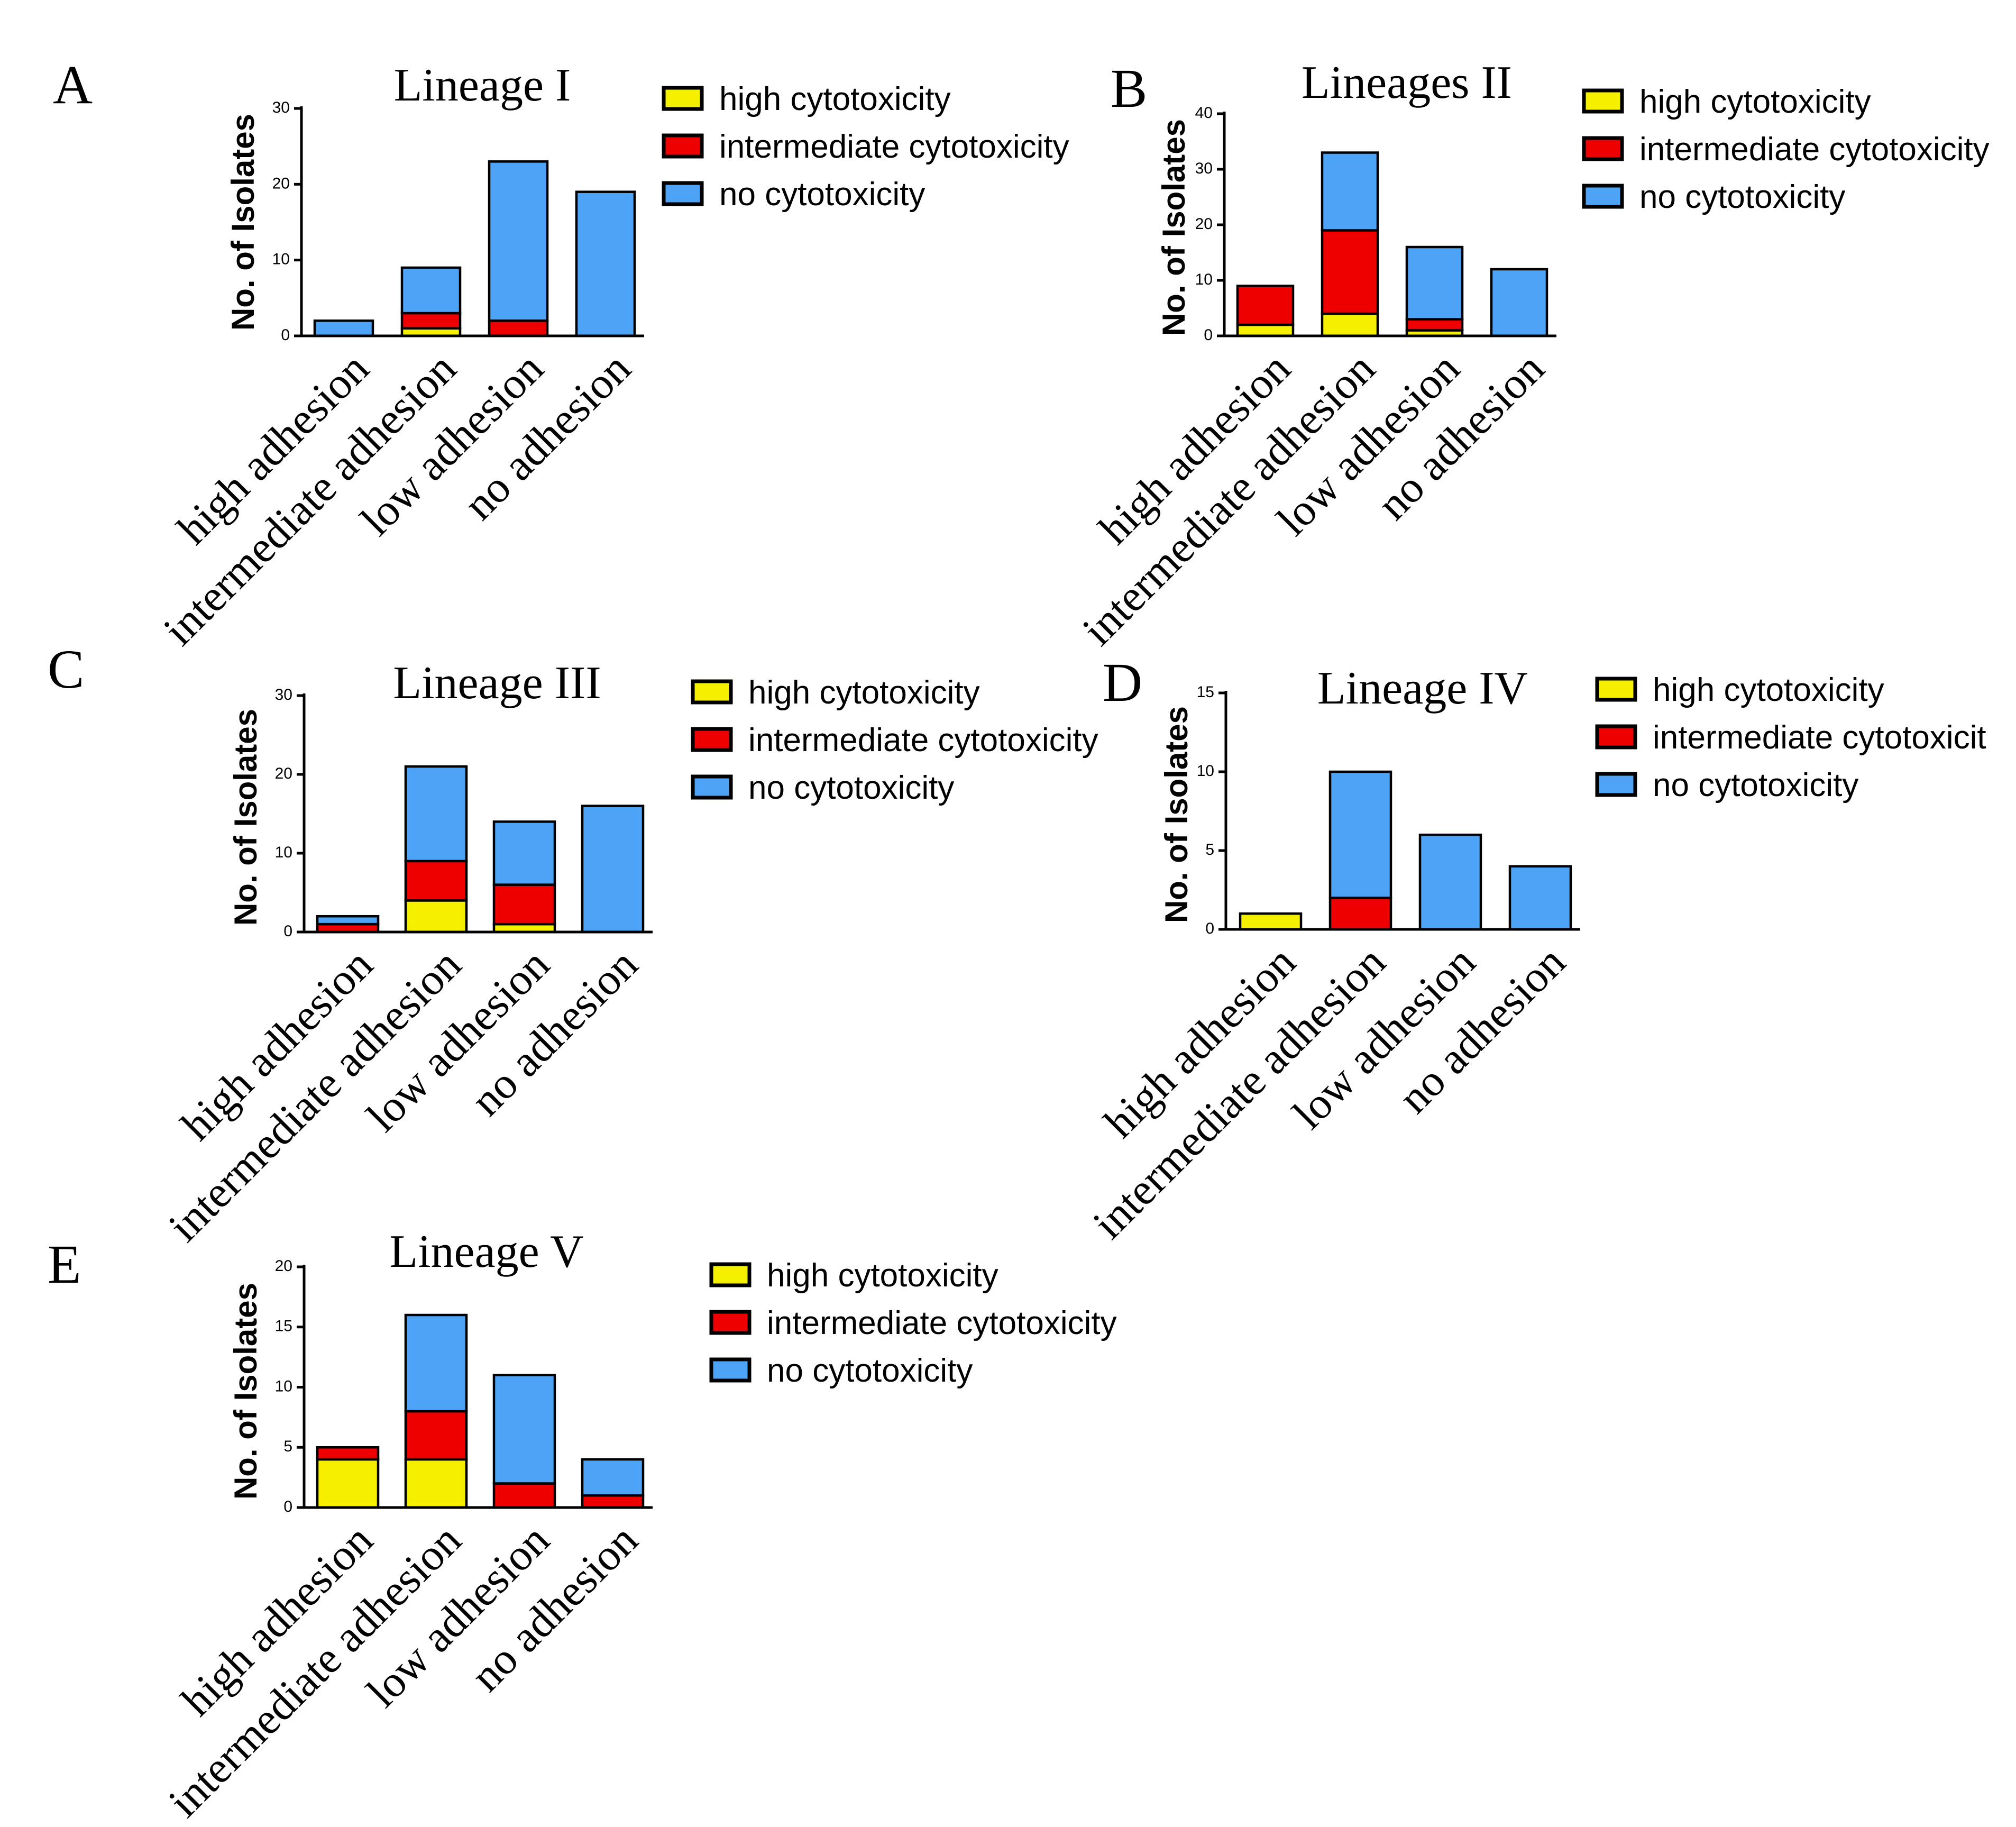 This screenshot has height=1827, width=2016. I want to click on legend-label: intermediate cytotoxicit, so click(1819, 737).